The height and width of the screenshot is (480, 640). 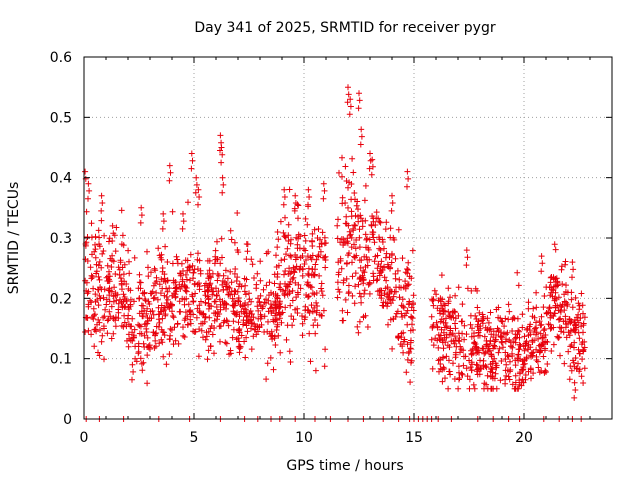 What do you see at coordinates (61, 239) in the screenshot?
I see `y-tick-label: 0.3` at bounding box center [61, 239].